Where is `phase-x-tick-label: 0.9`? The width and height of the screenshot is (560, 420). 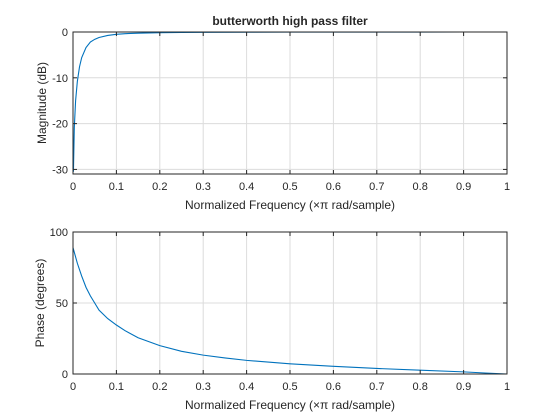
phase-x-tick-label: 0.9 is located at coordinates (463, 387).